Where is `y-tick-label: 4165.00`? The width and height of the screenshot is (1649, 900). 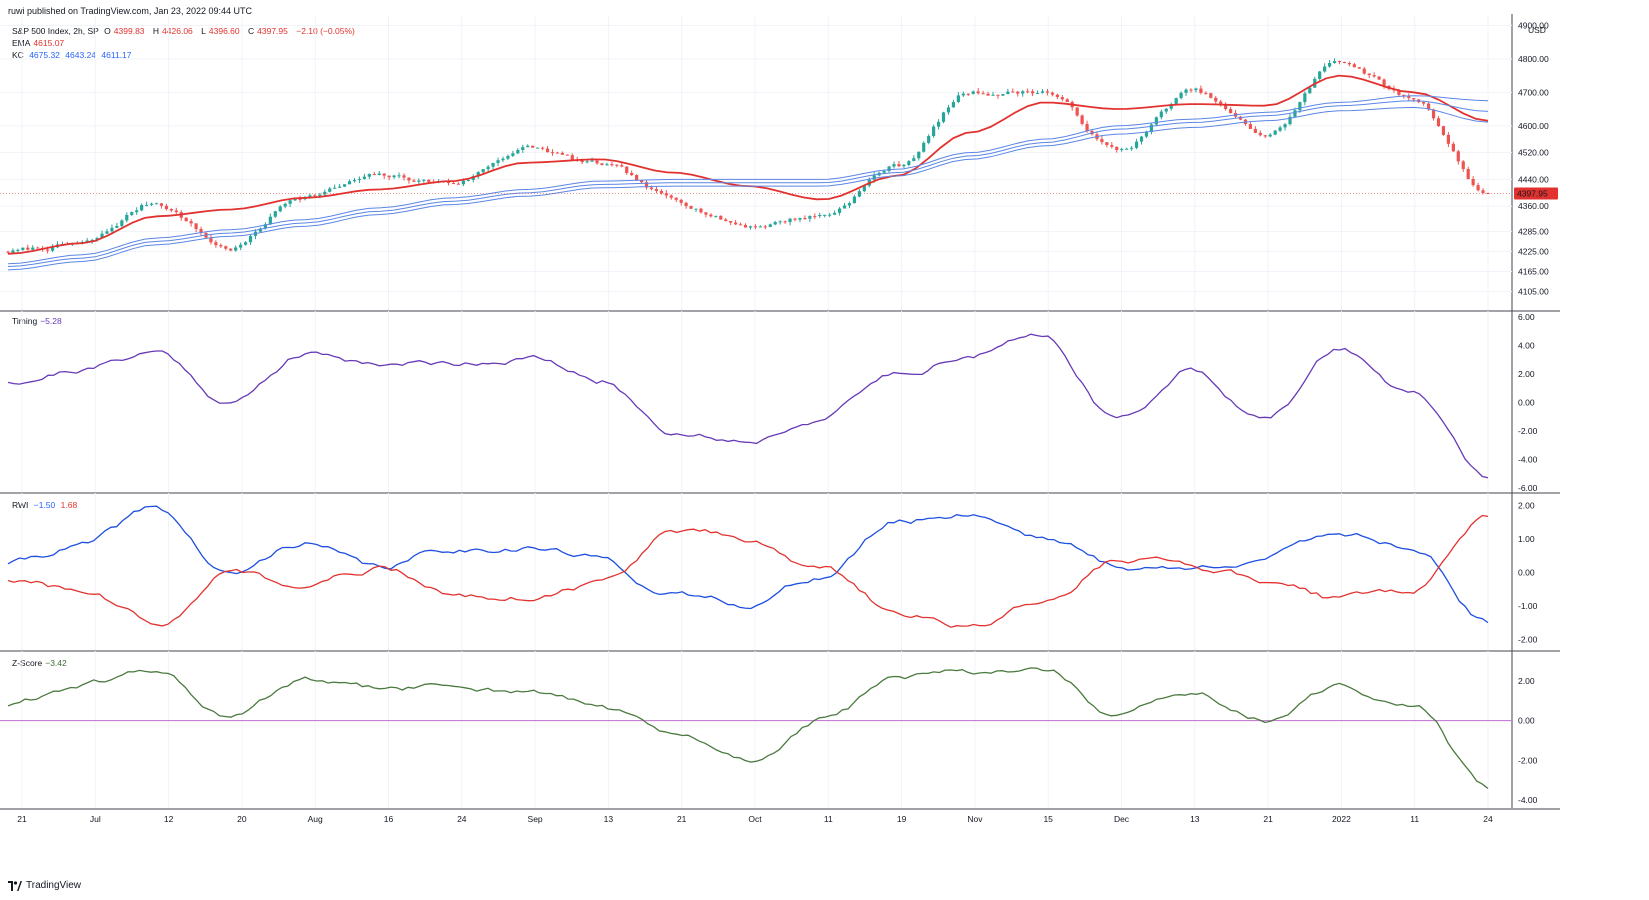
y-tick-label: 4165.00 is located at coordinates (1533, 272).